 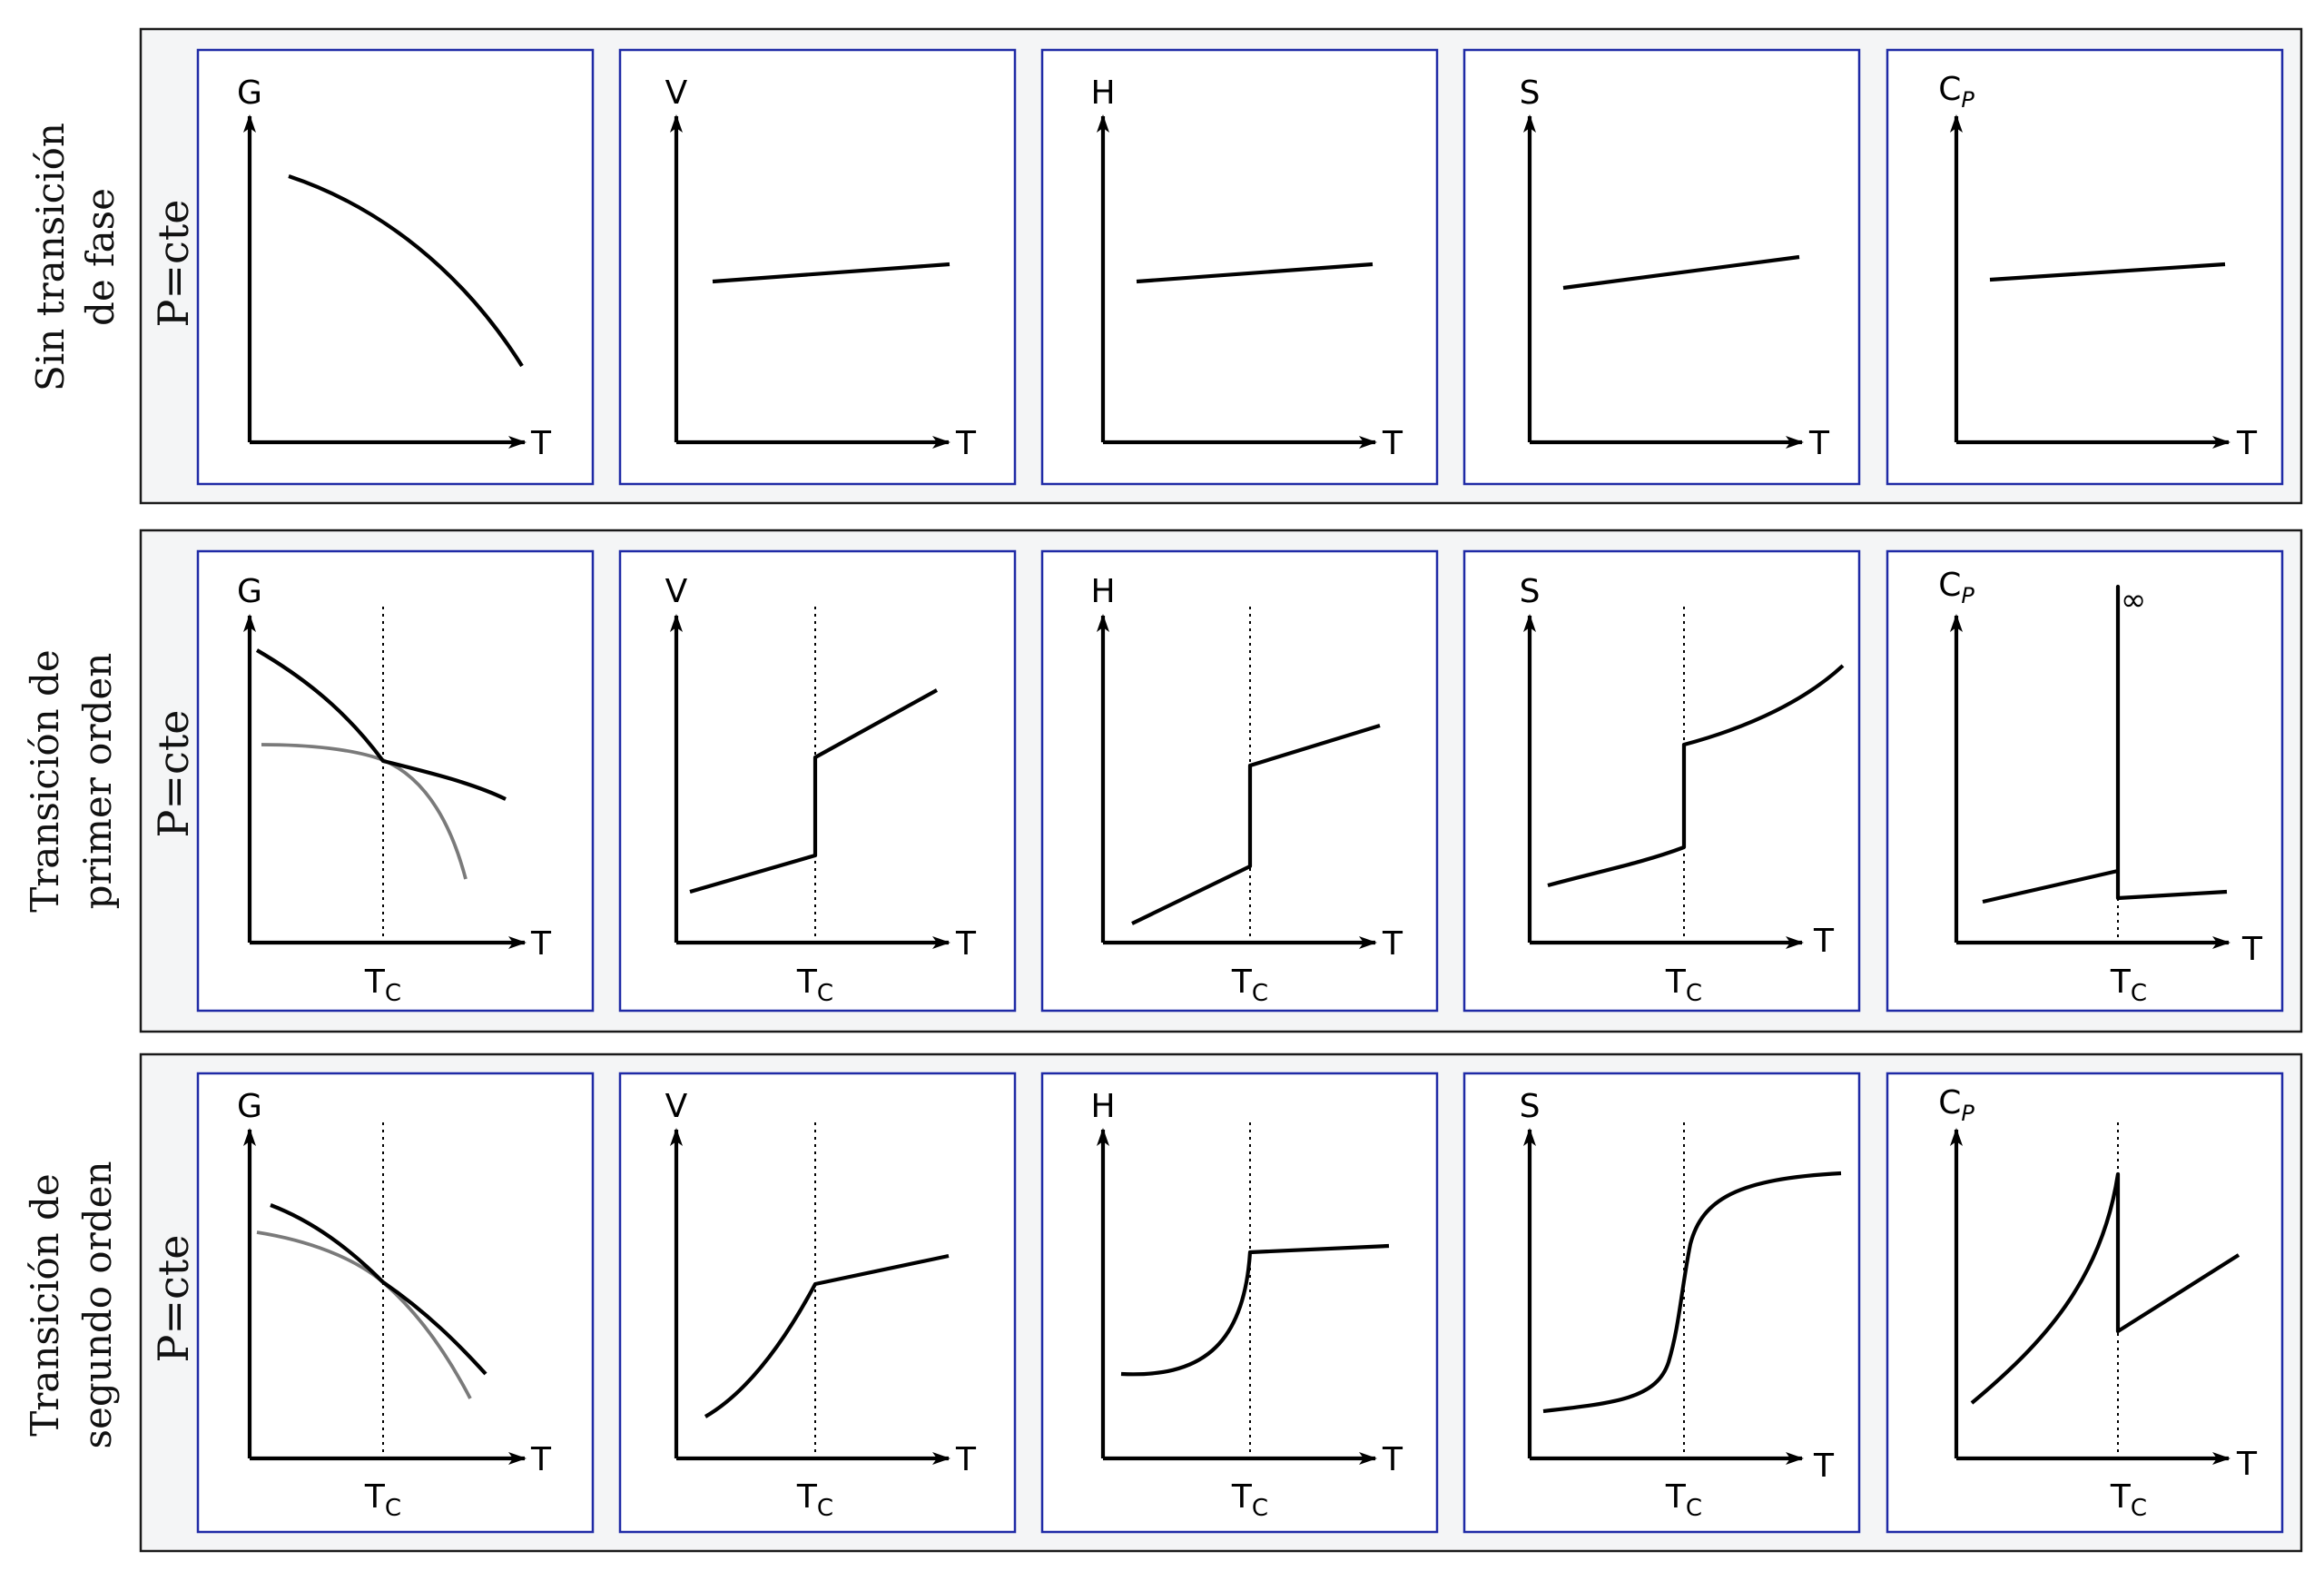 I want to click on panel-heat-capacity: CP T TC, so click(x=2085, y=1303).